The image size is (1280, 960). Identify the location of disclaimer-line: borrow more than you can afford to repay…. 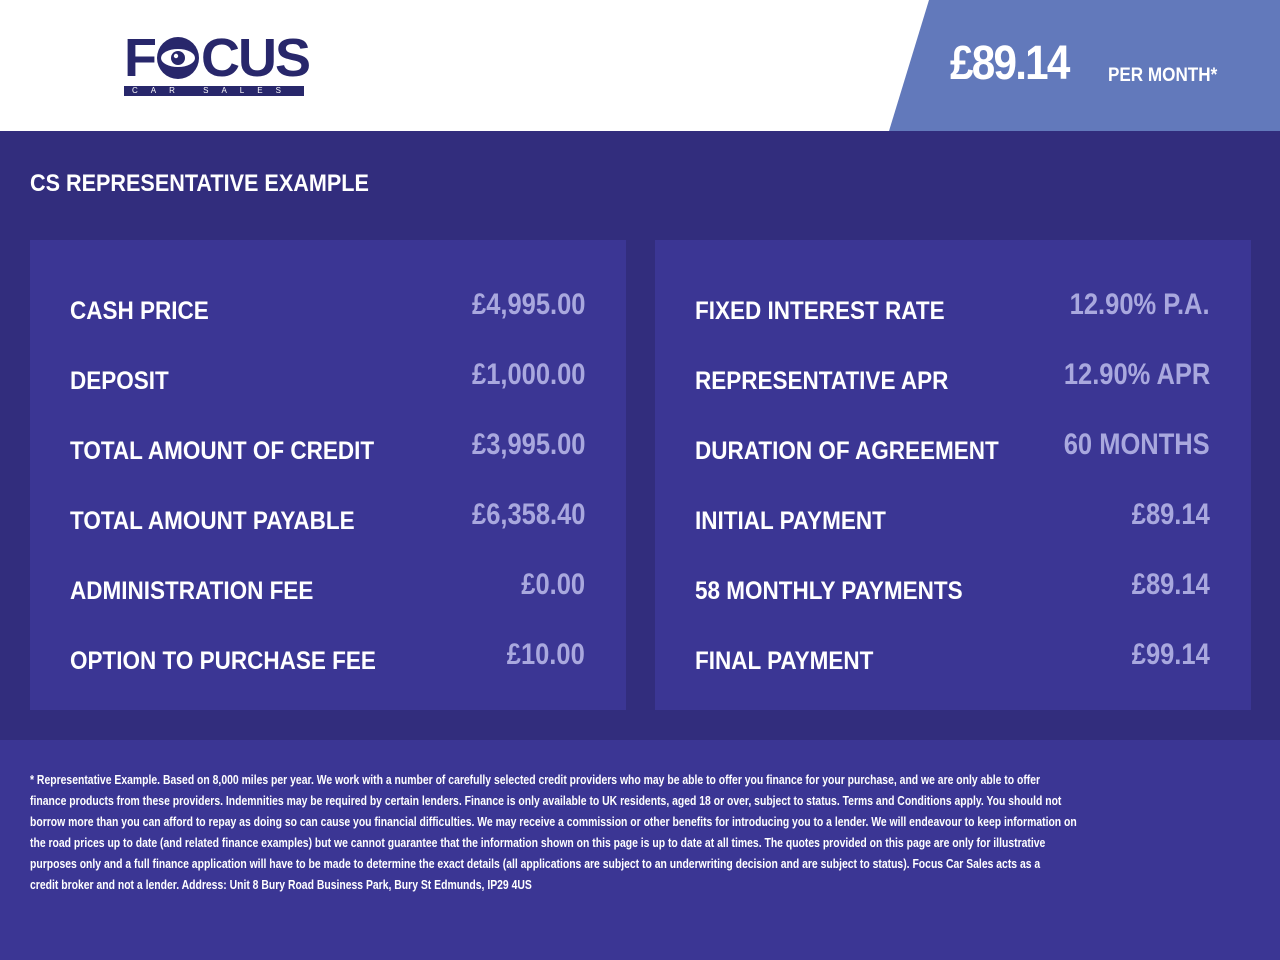
(553, 821).